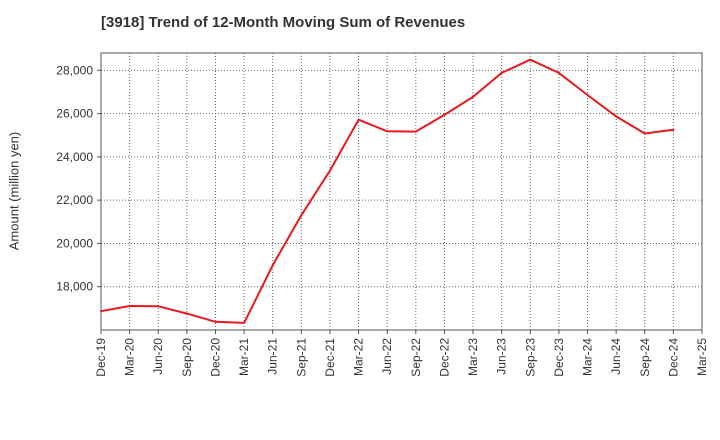  What do you see at coordinates (416, 357) in the screenshot?
I see `x-tick-label: Sep-22` at bounding box center [416, 357].